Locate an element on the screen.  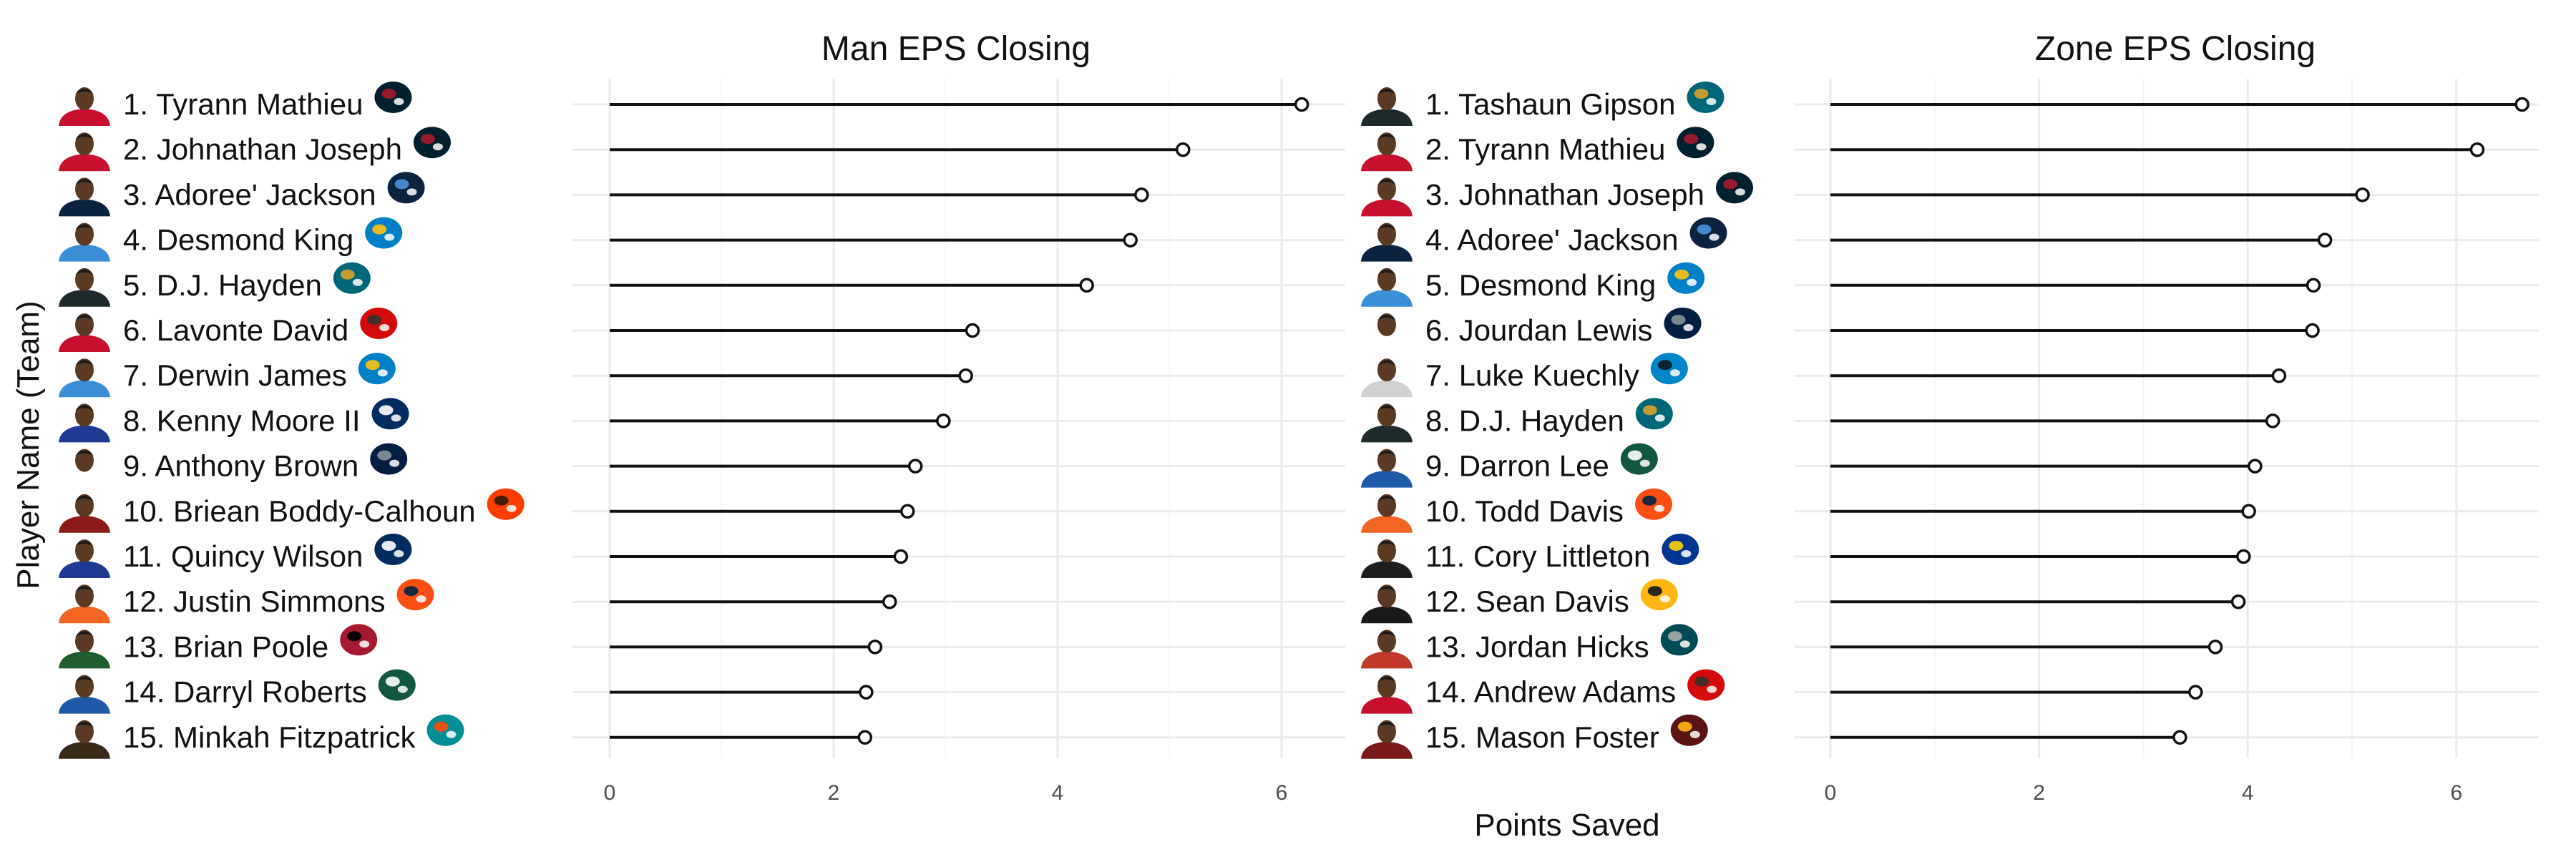
team-logo-lar-11-cory-littleton is located at coordinates (1680, 549).